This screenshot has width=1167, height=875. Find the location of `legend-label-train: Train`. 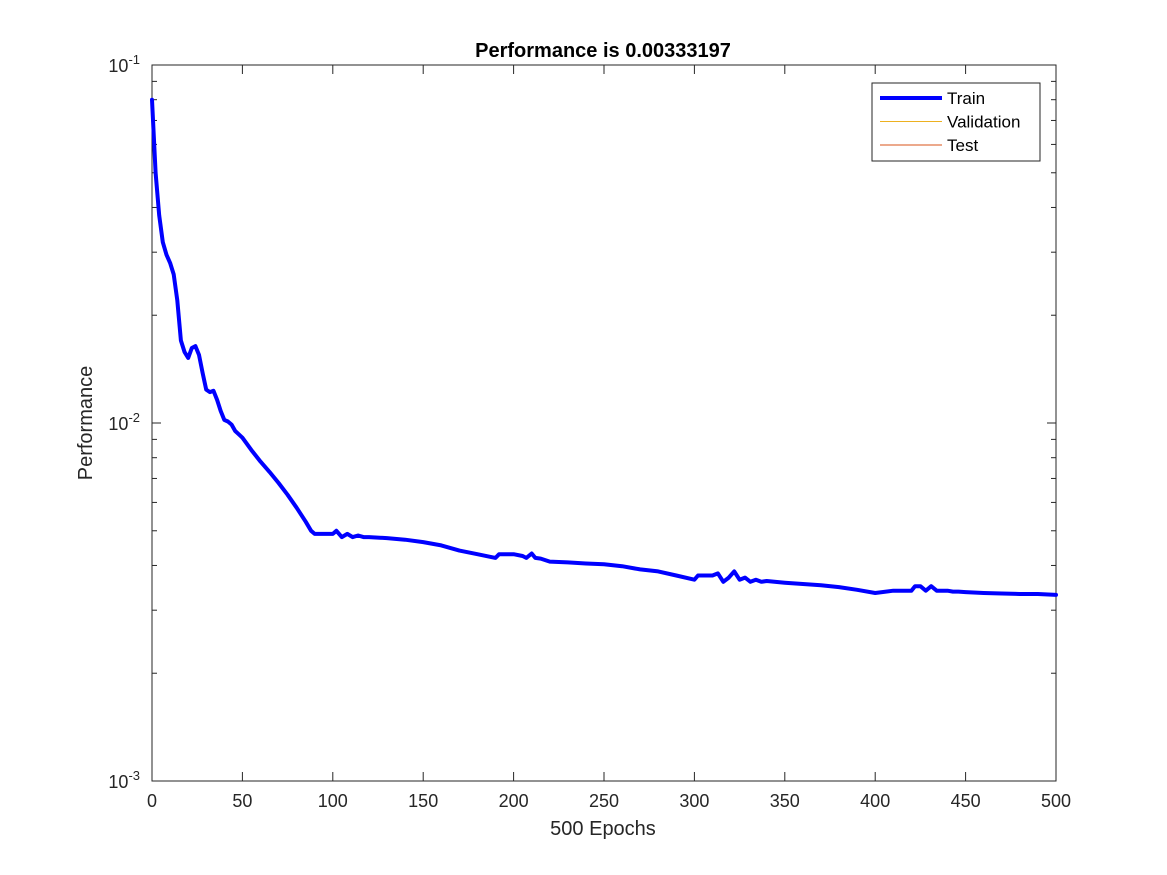

legend-label-train: Train is located at coordinates (966, 98).